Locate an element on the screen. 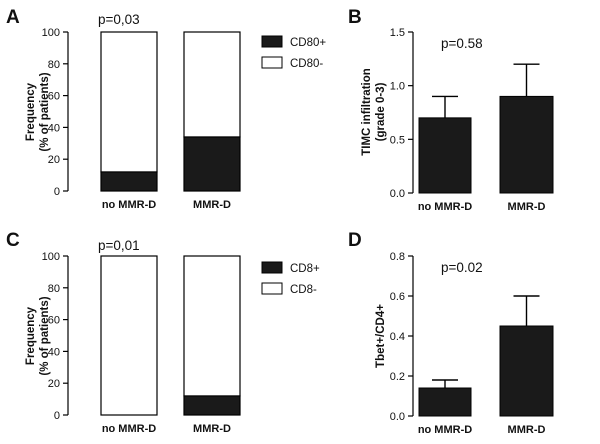 The width and height of the screenshot is (600, 444). y-axis-title-line1: TIMC infiltration is located at coordinates (367, 112).